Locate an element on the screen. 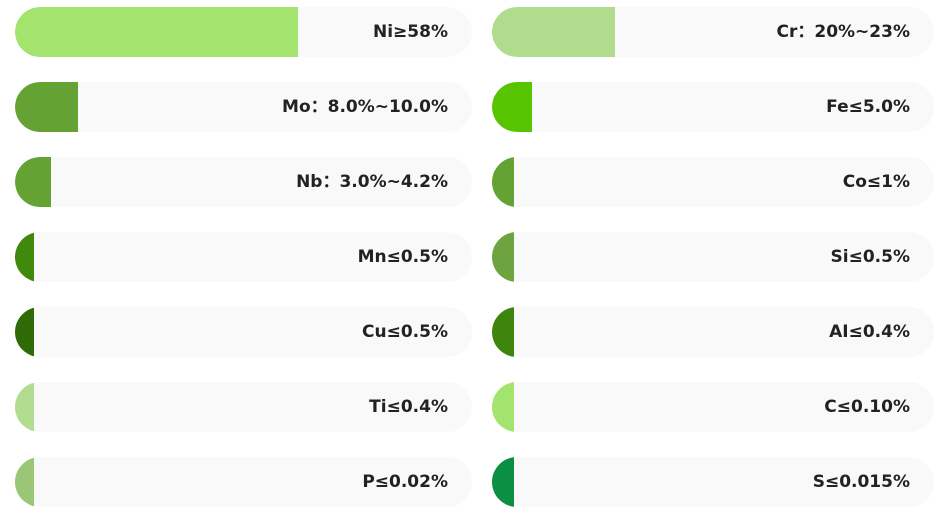  bar-track: P≤0.02% is located at coordinates (243, 482).